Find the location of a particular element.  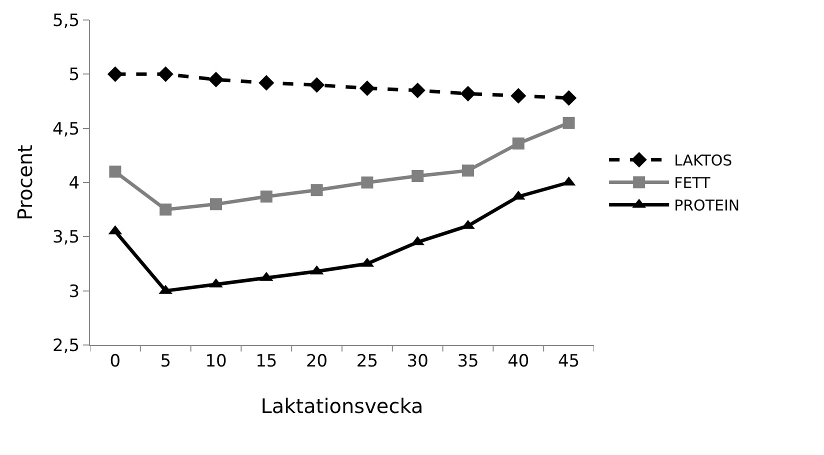

legend-label: LAKTOS is located at coordinates (703, 161).